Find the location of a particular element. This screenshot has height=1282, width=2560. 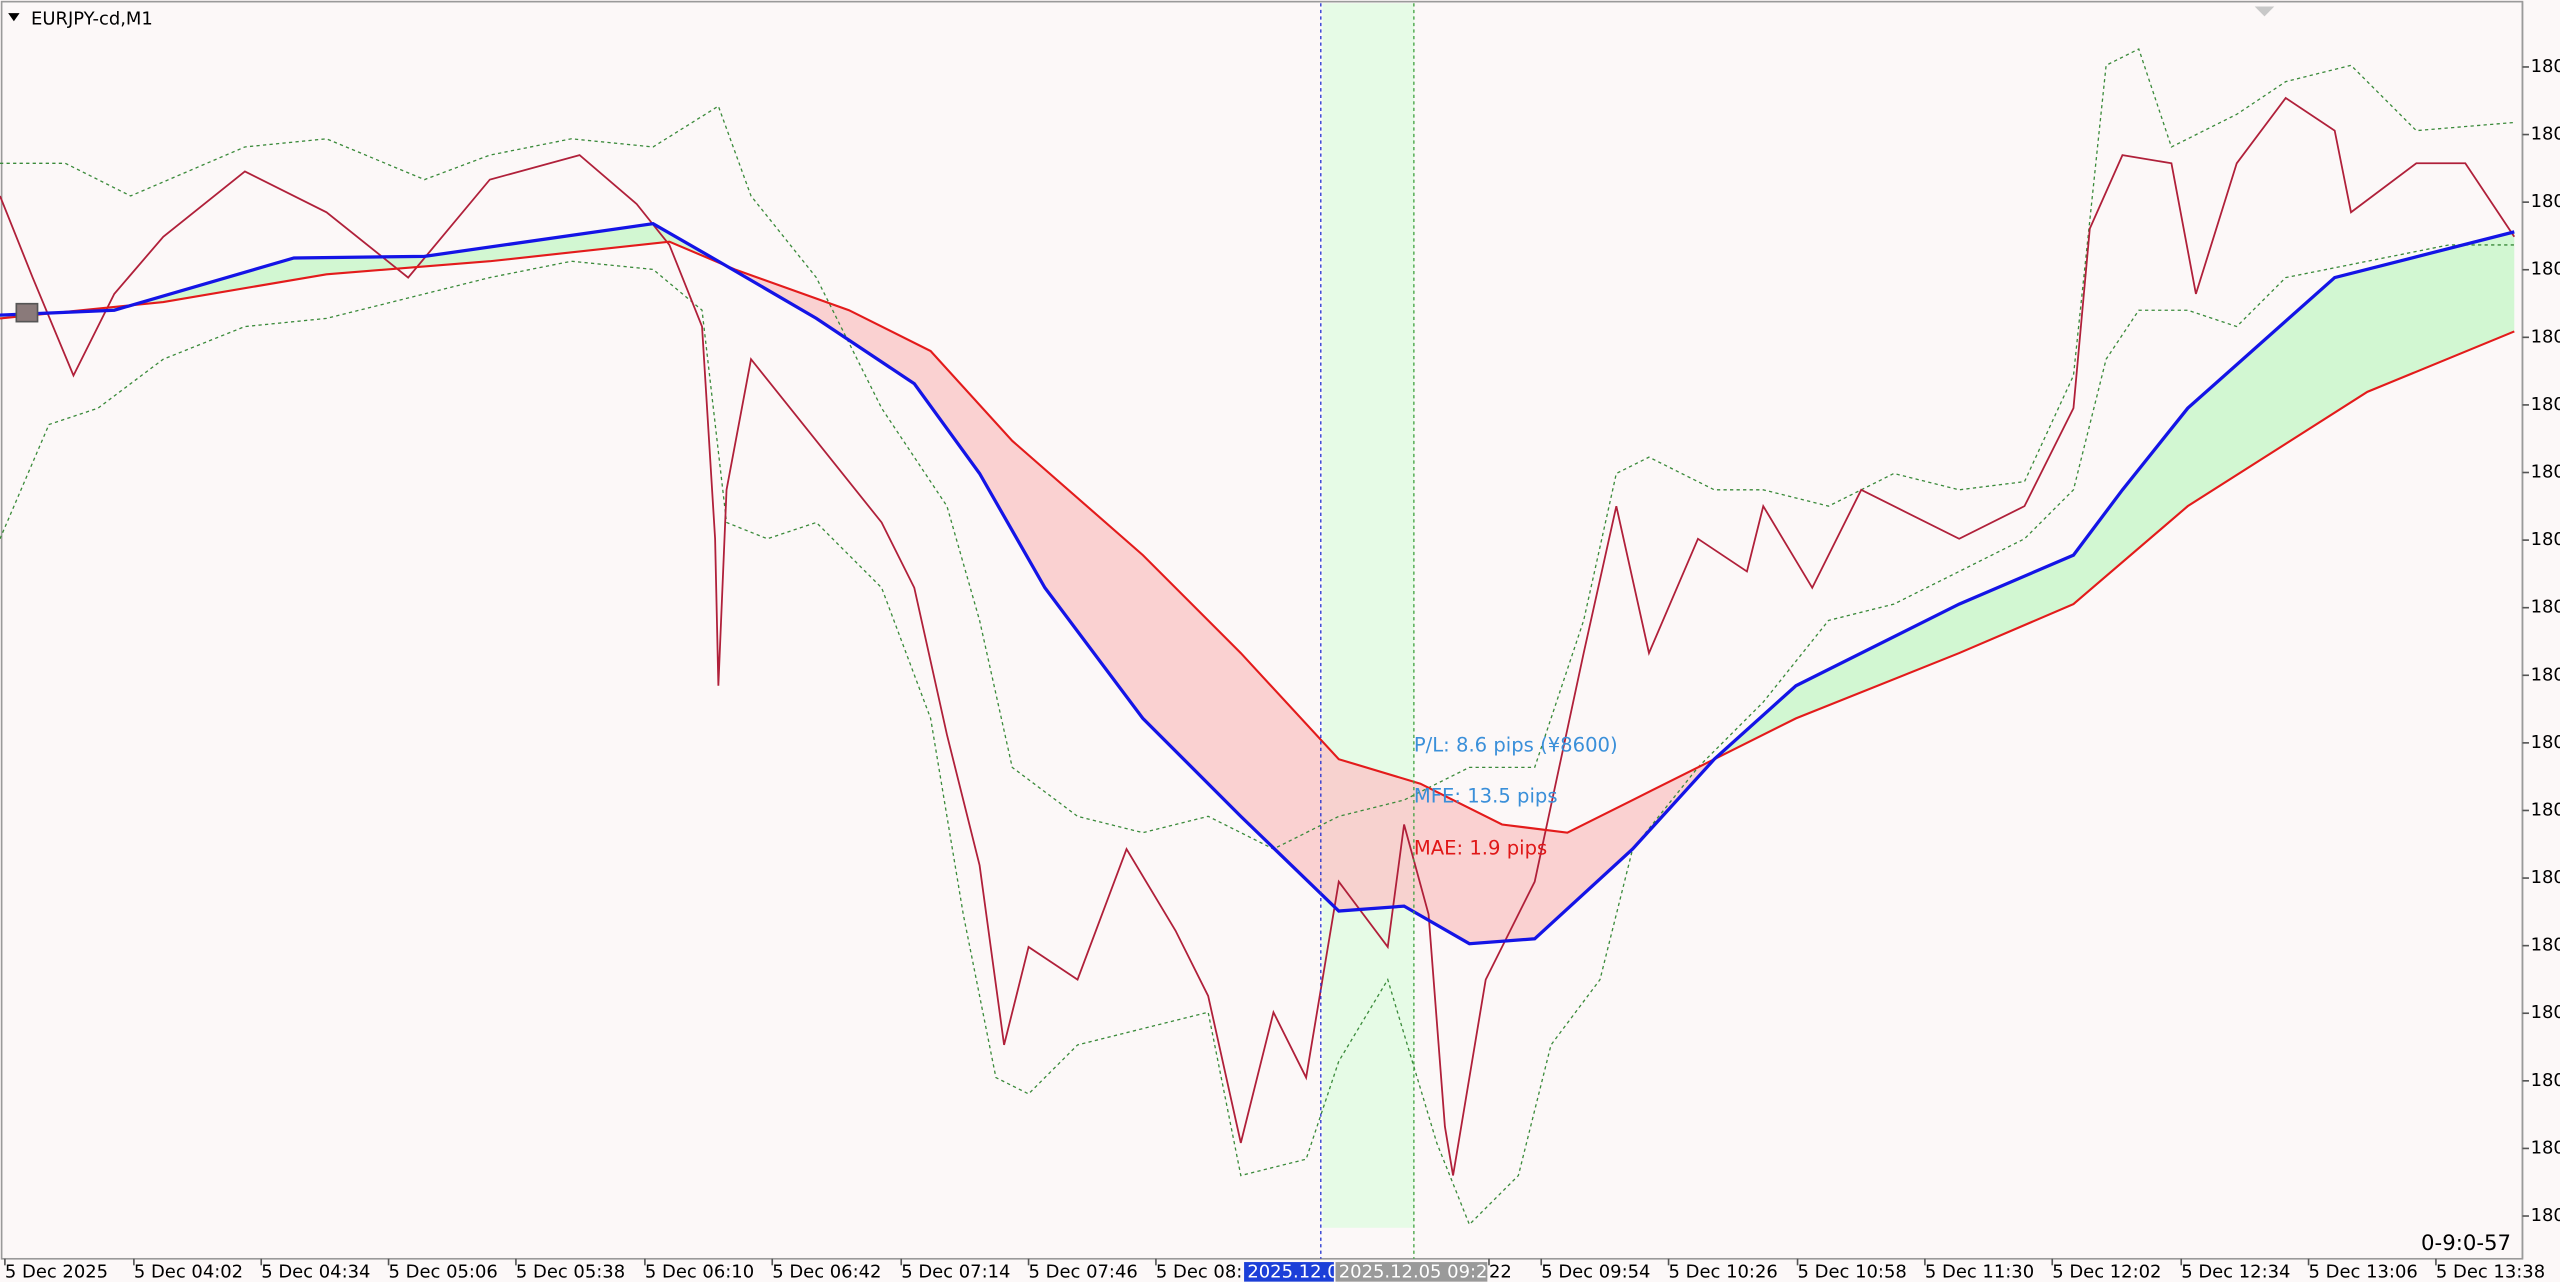

time-label: 5 Dec 11:30 is located at coordinates (1979, 1272).